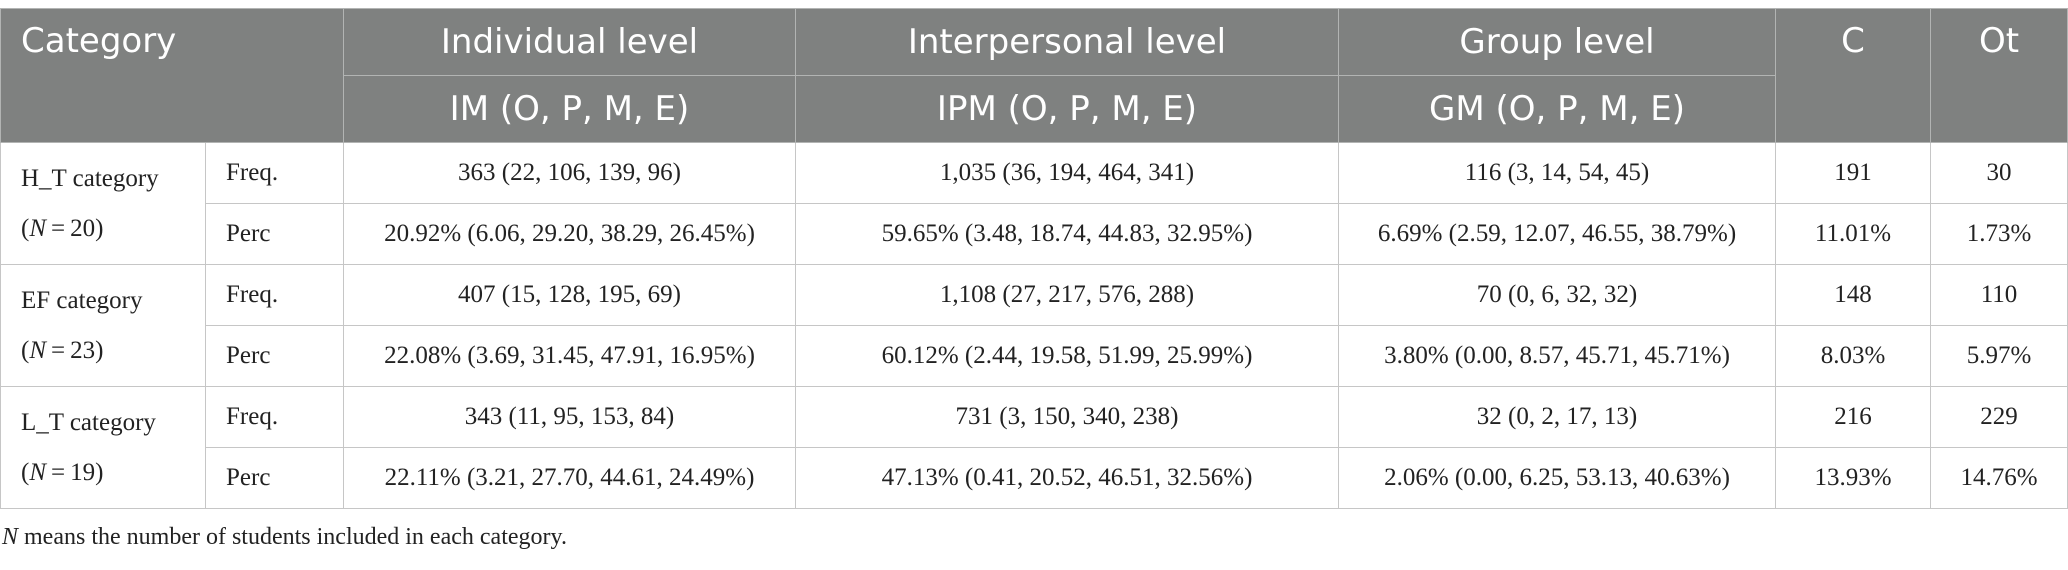 The image size is (2068, 570). I want to click on ipm-cell: 1,035 (36, 194, 464, 341), so click(1067, 173).